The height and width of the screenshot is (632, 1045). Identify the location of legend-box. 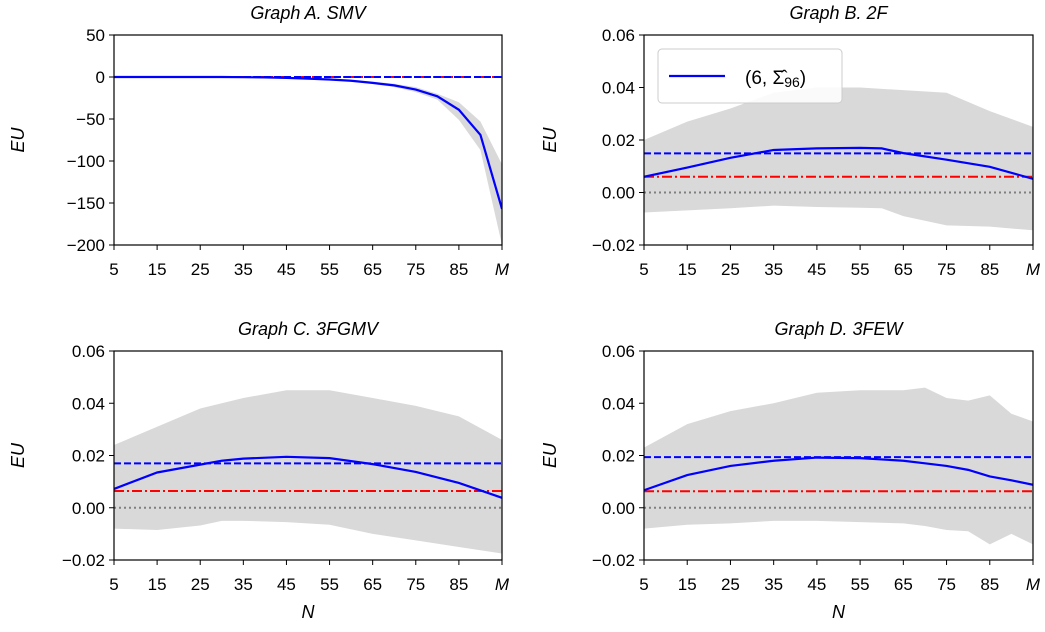
(750, 76).